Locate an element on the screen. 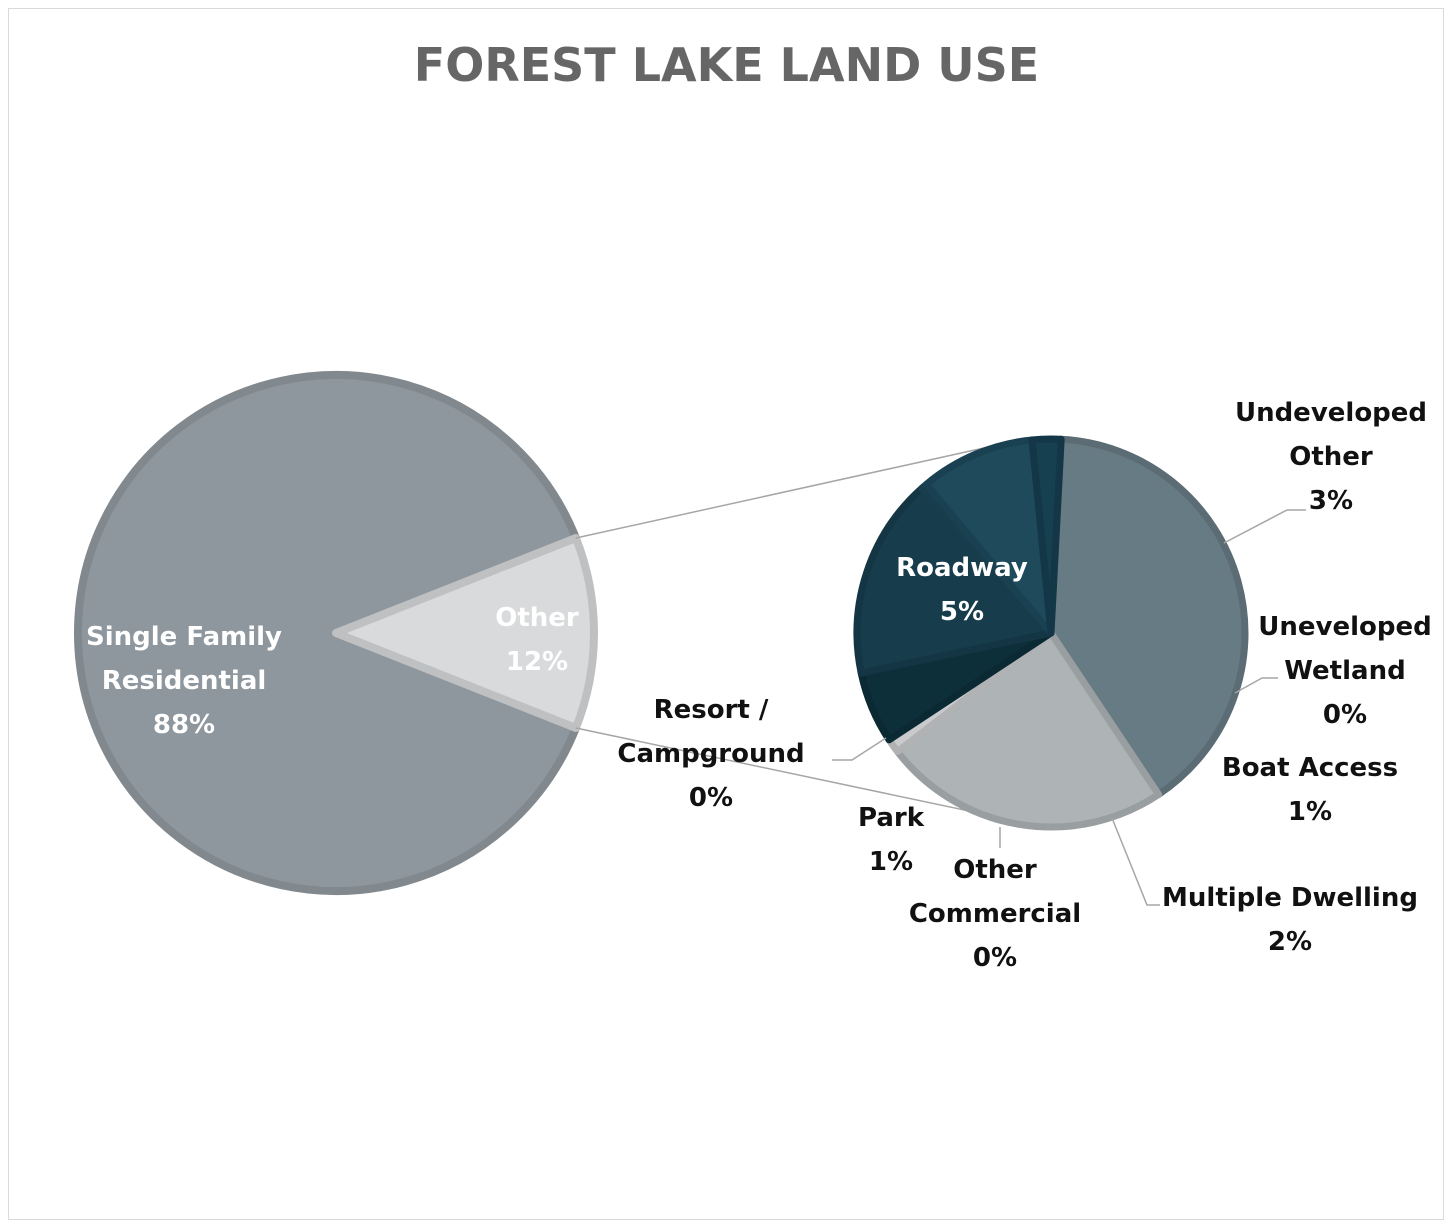  leader-multiple-dwelling is located at coordinates (1135, 861).